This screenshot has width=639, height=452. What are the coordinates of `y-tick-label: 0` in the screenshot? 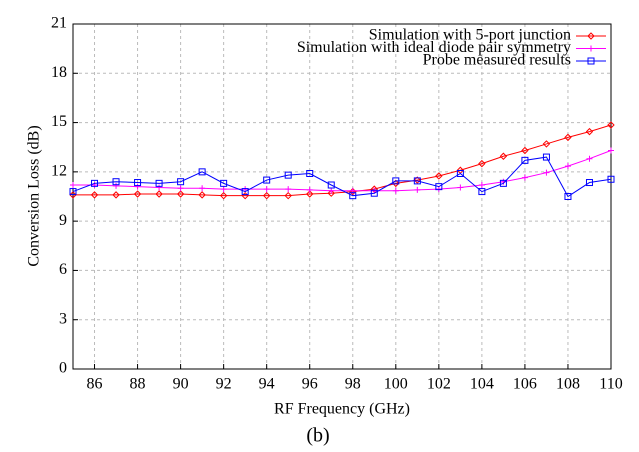 It's located at (63, 368).